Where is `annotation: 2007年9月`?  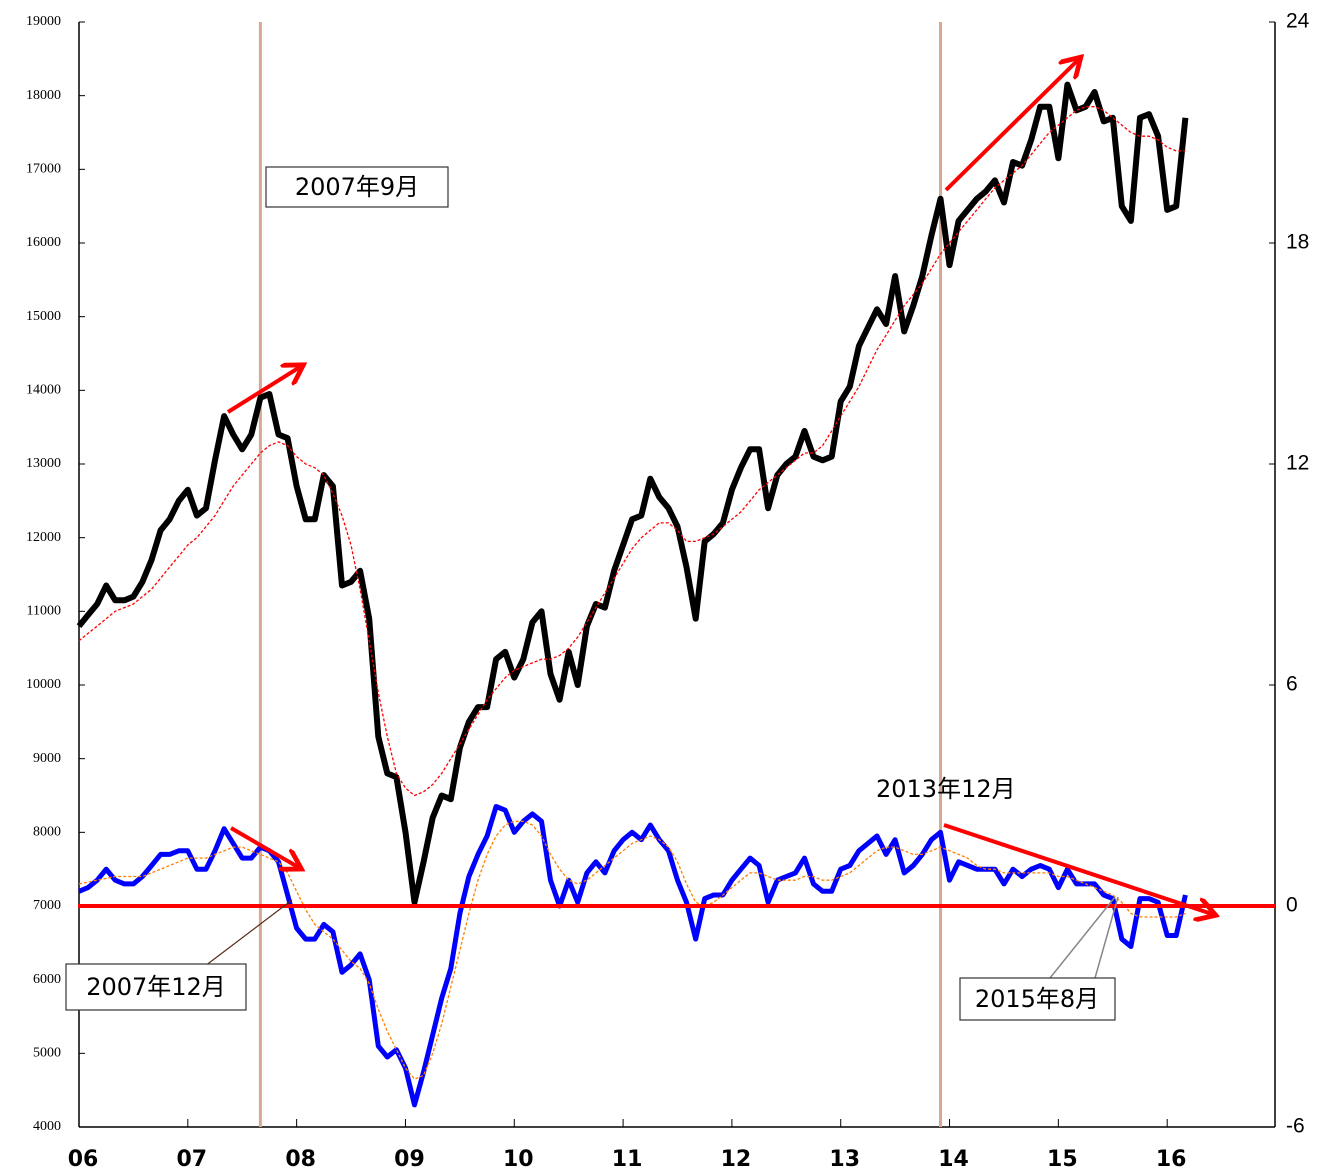
annotation: 2007年9月 is located at coordinates (357, 187).